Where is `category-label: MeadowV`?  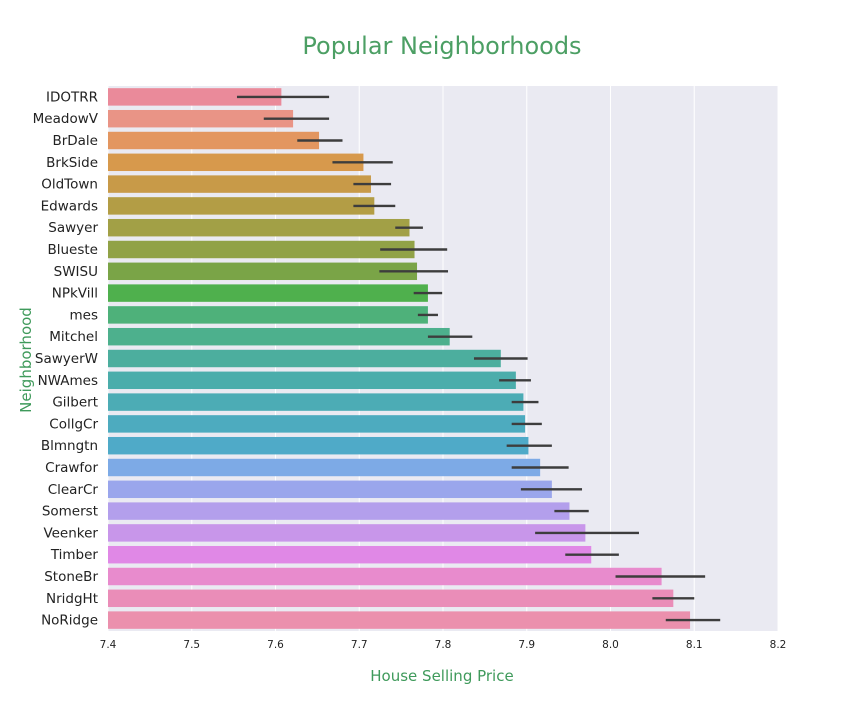
category-label: MeadowV is located at coordinates (66, 119).